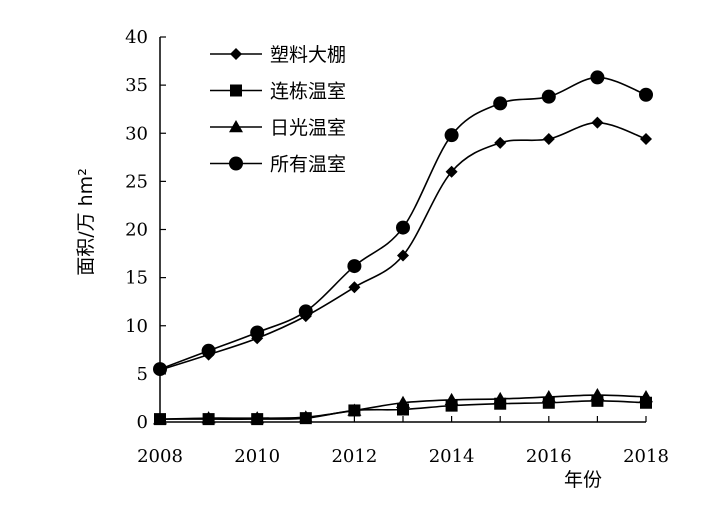 Image resolution: width=722 pixels, height=523 pixels. I want to click on x-tick-label: 2008, so click(160, 456).